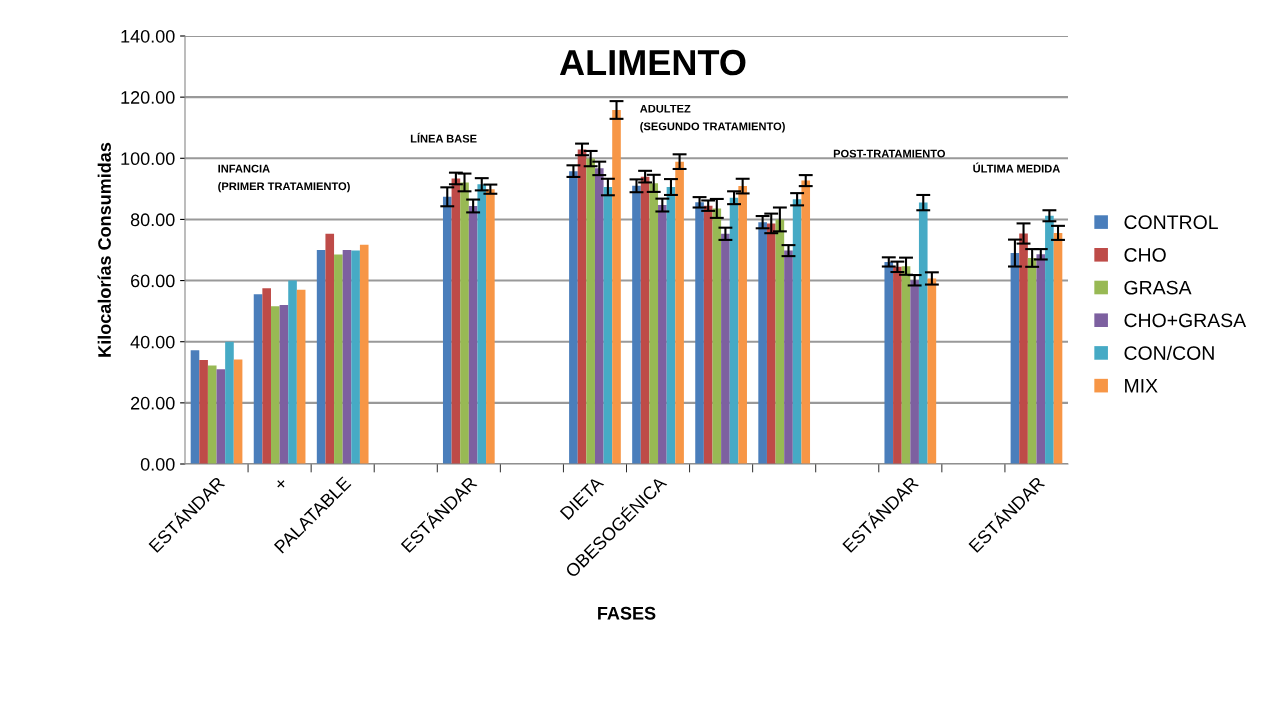  I want to click on annotation: INFANCIA (PRIMER TRATAMIENTO), so click(284, 178).